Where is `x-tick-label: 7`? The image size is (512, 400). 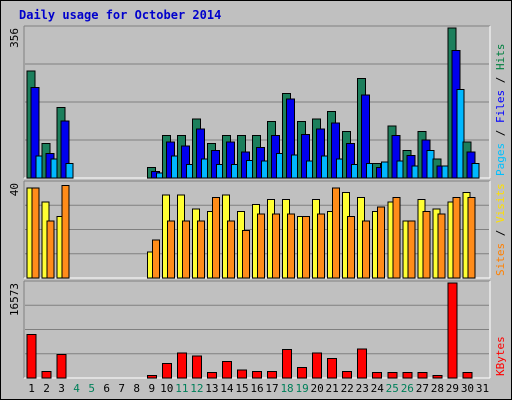
x-tick-label: 7 is located at coordinates (121, 388).